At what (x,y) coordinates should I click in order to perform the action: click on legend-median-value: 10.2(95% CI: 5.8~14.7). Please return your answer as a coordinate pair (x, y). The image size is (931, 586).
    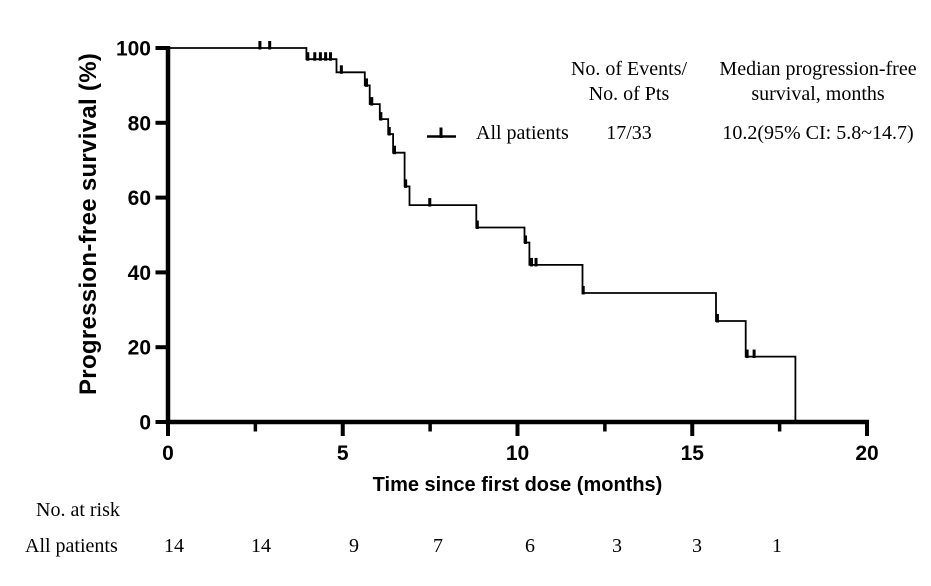
    Looking at the image, I should click on (818, 133).